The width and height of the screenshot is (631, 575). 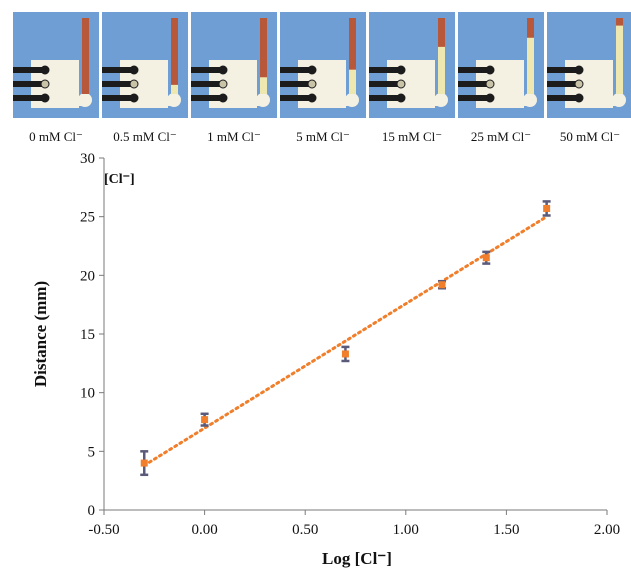 What do you see at coordinates (406, 530) in the screenshot?
I see `x-tick-label: 1.00` at bounding box center [406, 530].